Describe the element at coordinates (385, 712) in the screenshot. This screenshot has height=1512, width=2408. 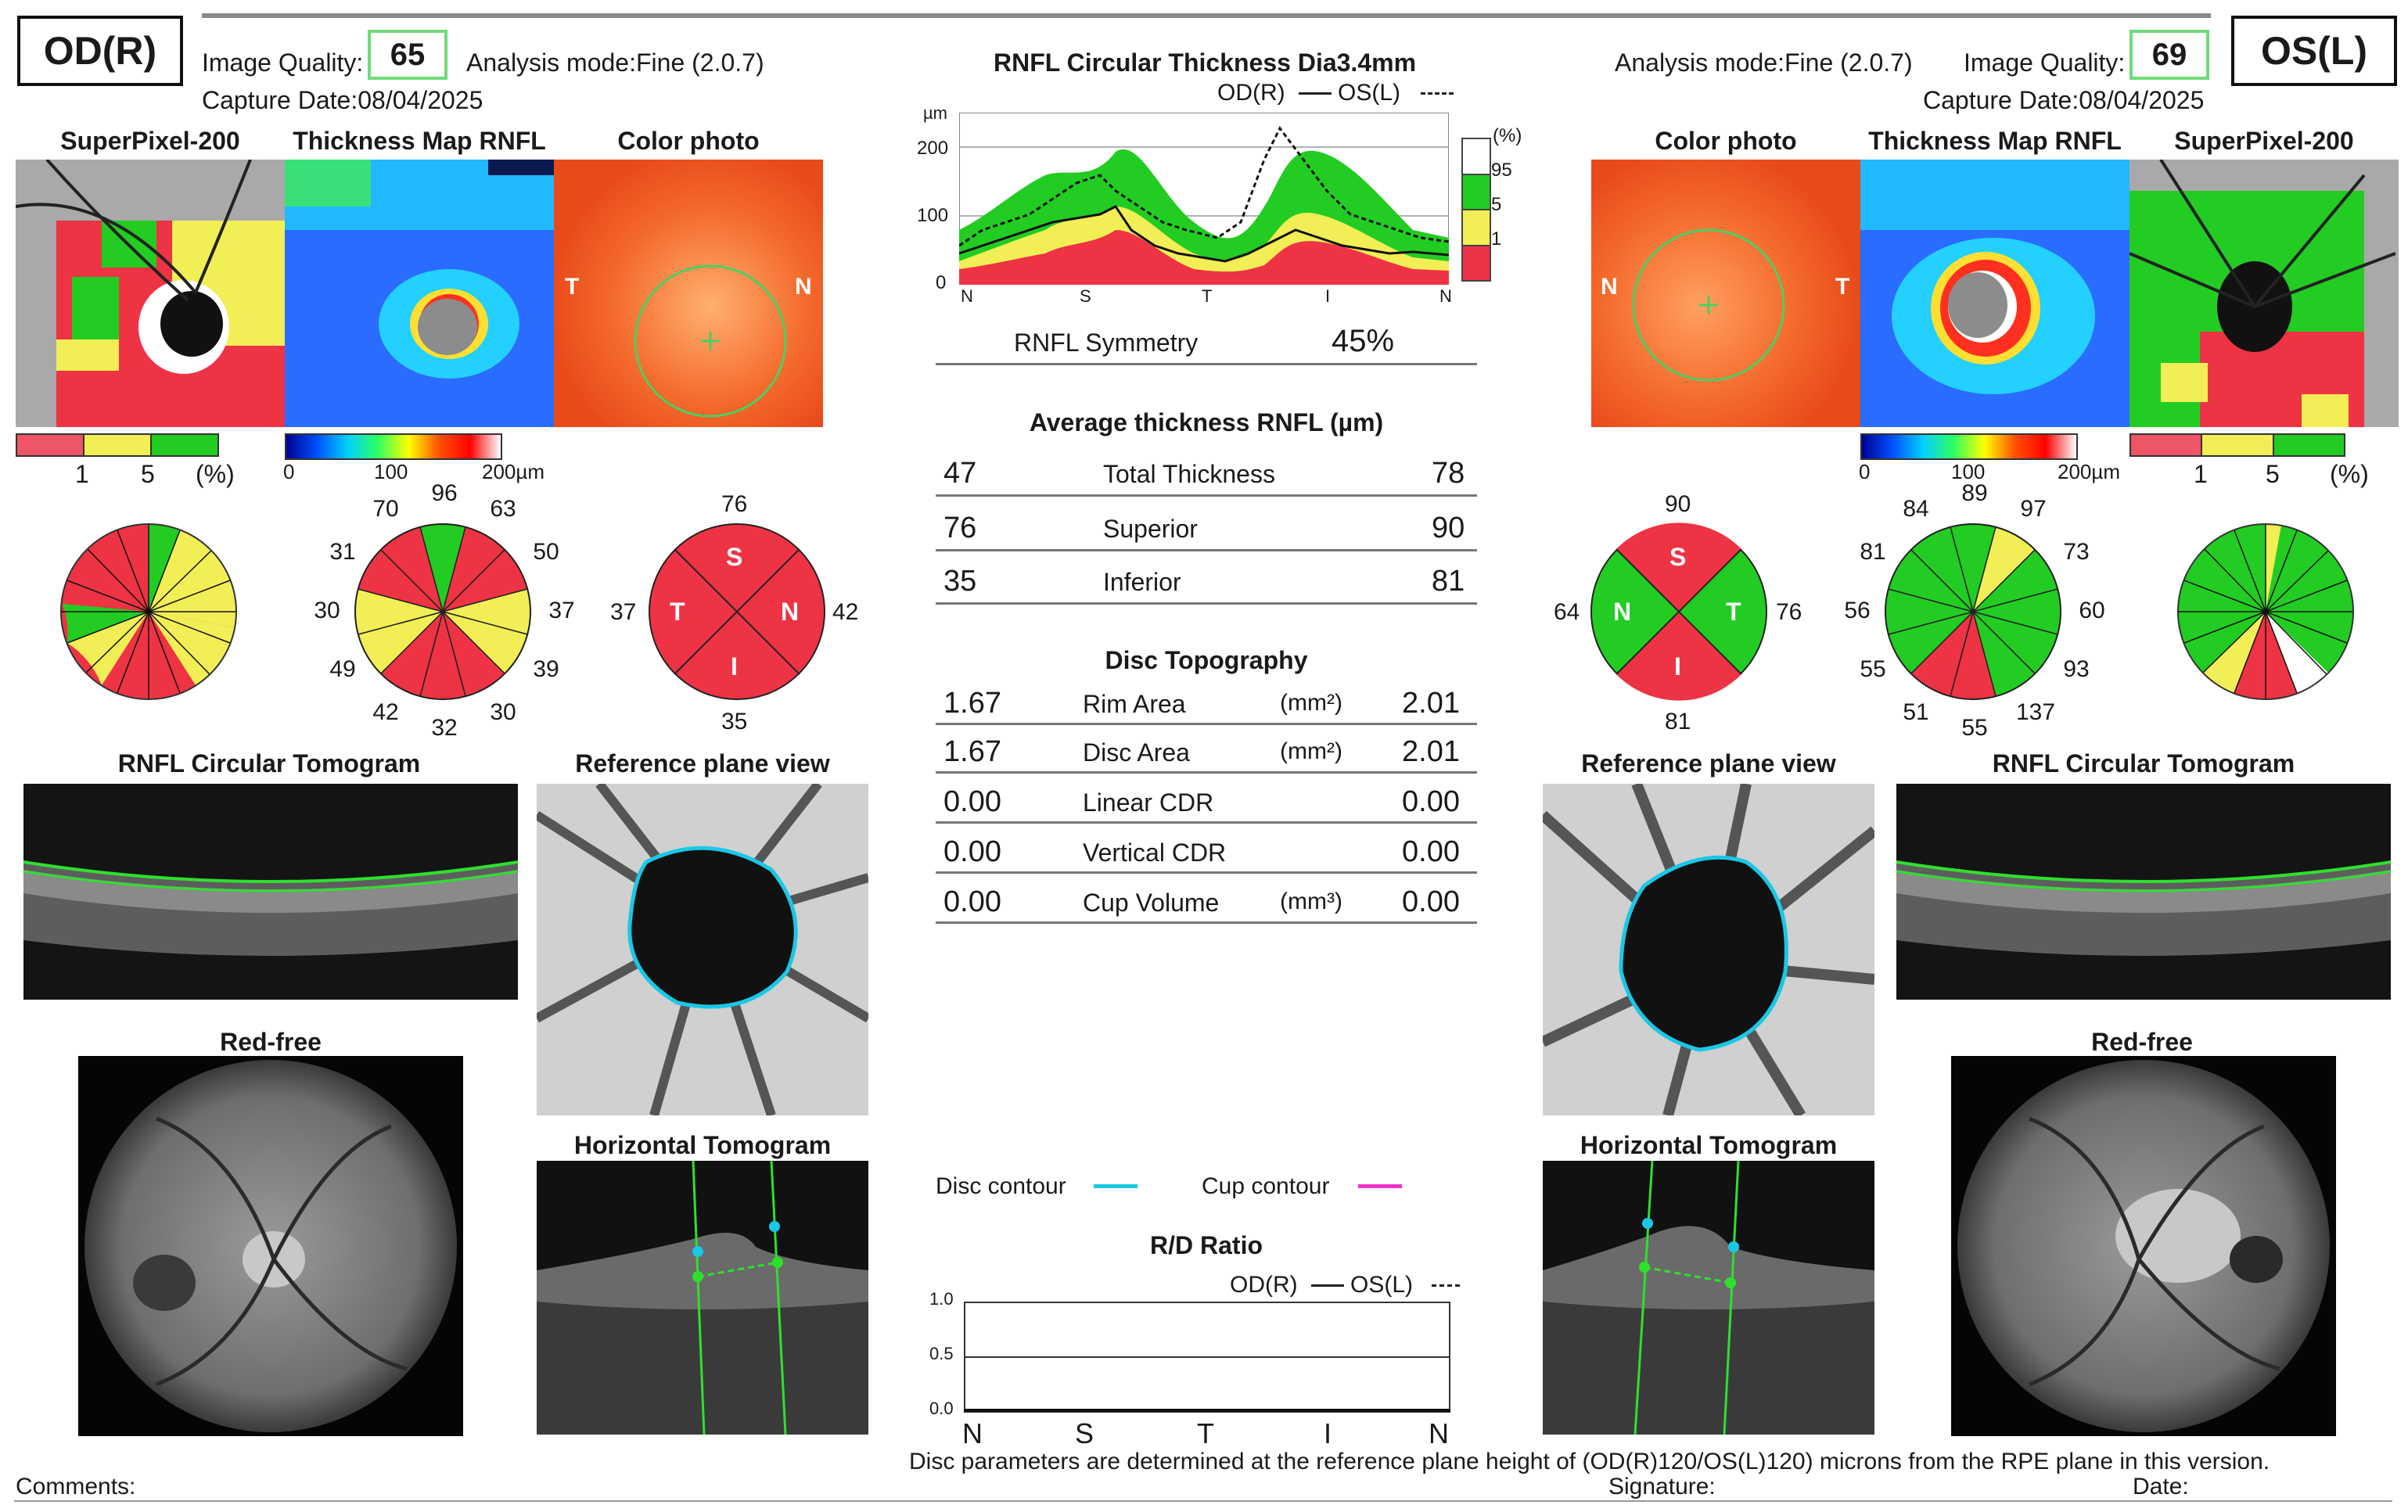
I see `clock-value: 42` at that location.